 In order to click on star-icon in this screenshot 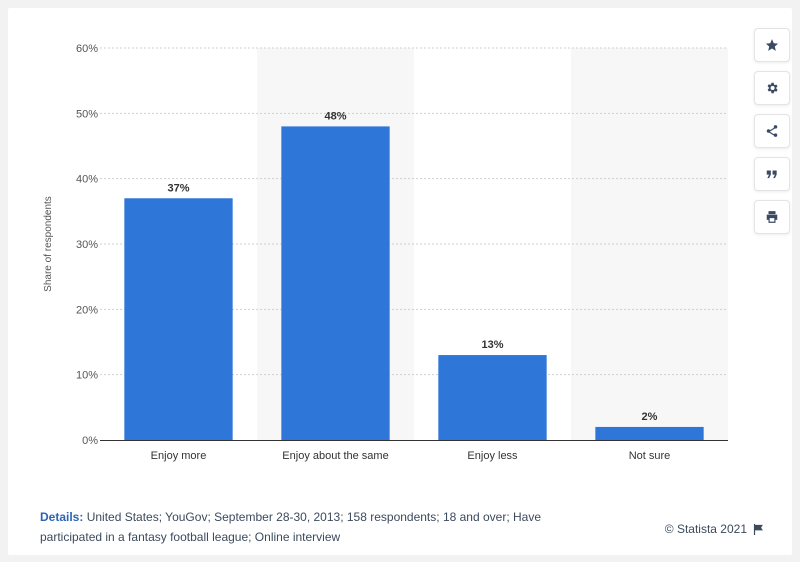, I will do `click(772, 45)`.